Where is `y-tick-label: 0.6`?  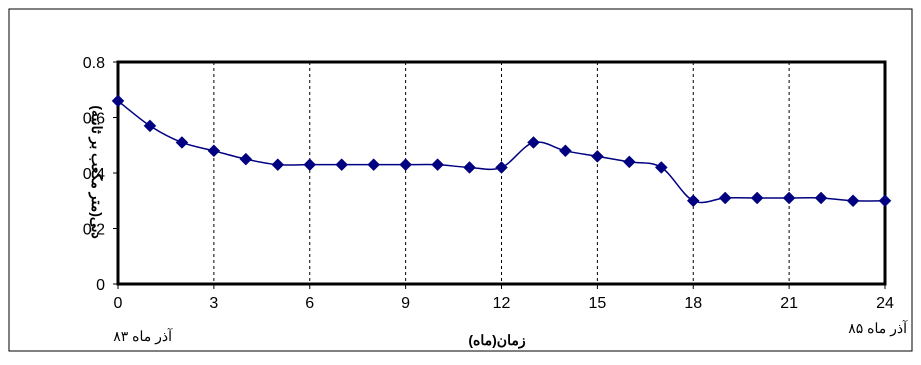
y-tick-label: 0.6 is located at coordinates (94, 119).